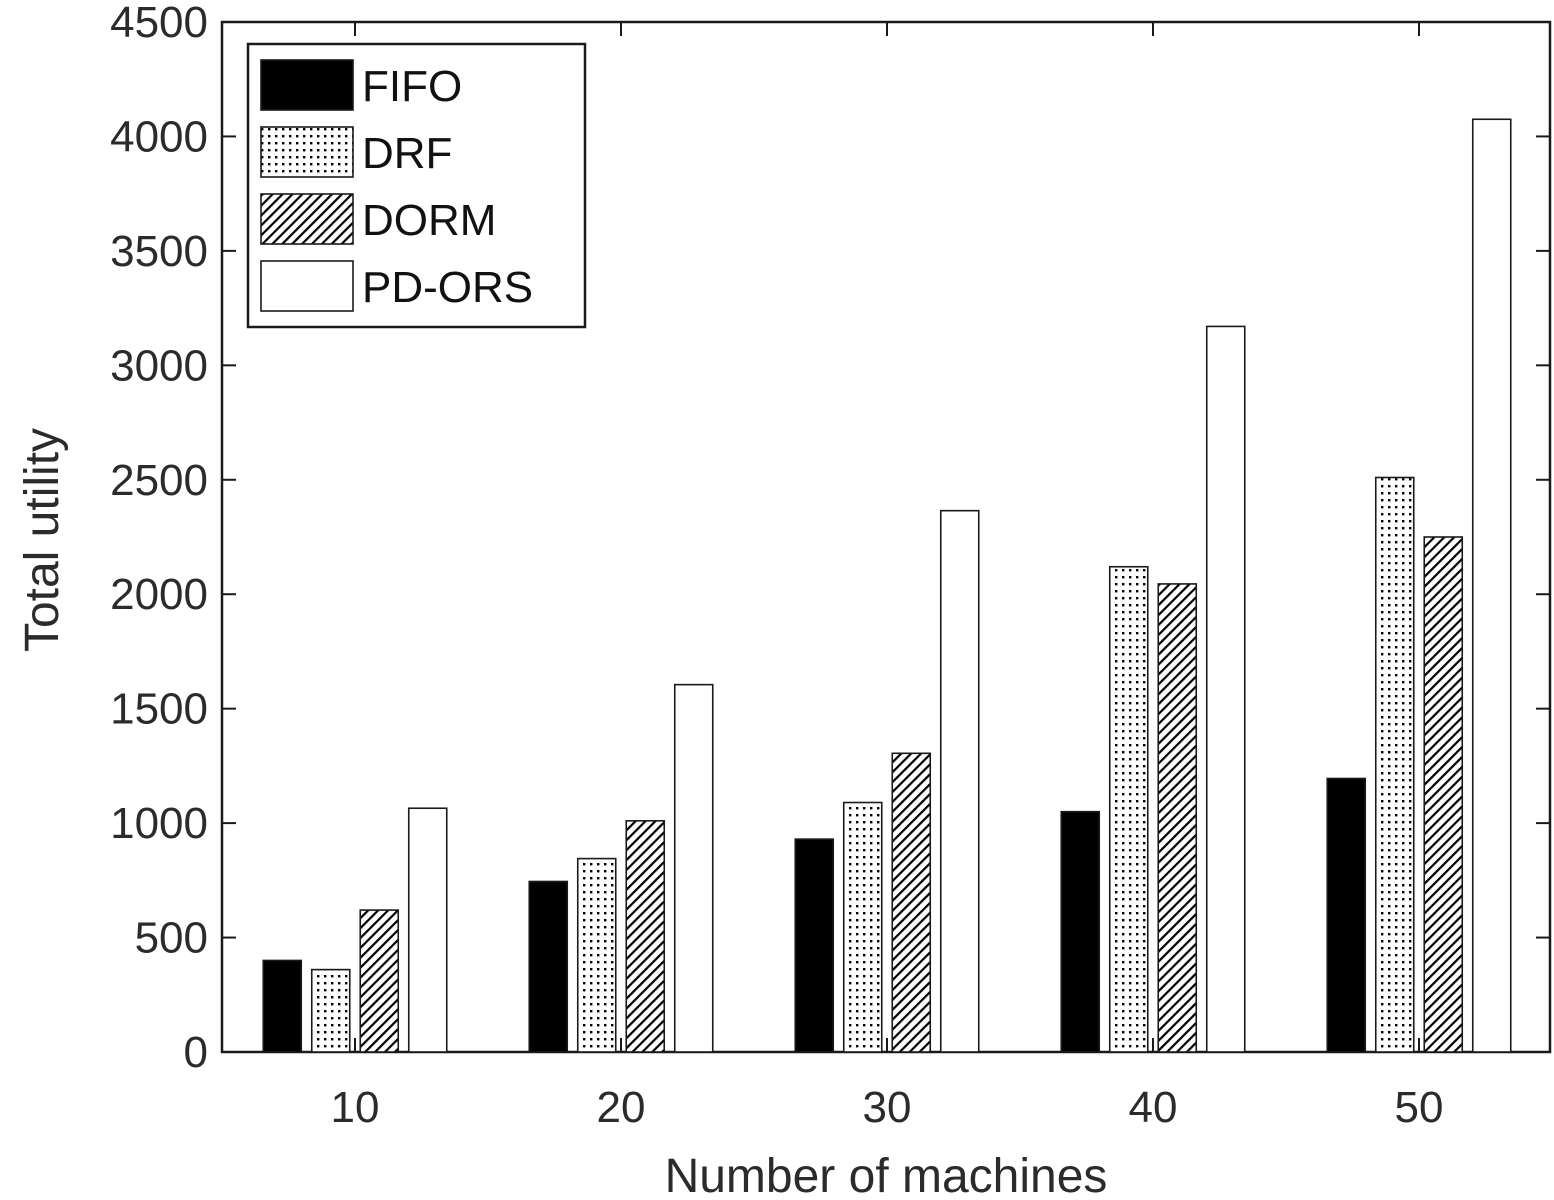 The width and height of the screenshot is (1554, 1200). Describe the element at coordinates (42, 540) in the screenshot. I see `y-axis-title: Total utility` at that location.